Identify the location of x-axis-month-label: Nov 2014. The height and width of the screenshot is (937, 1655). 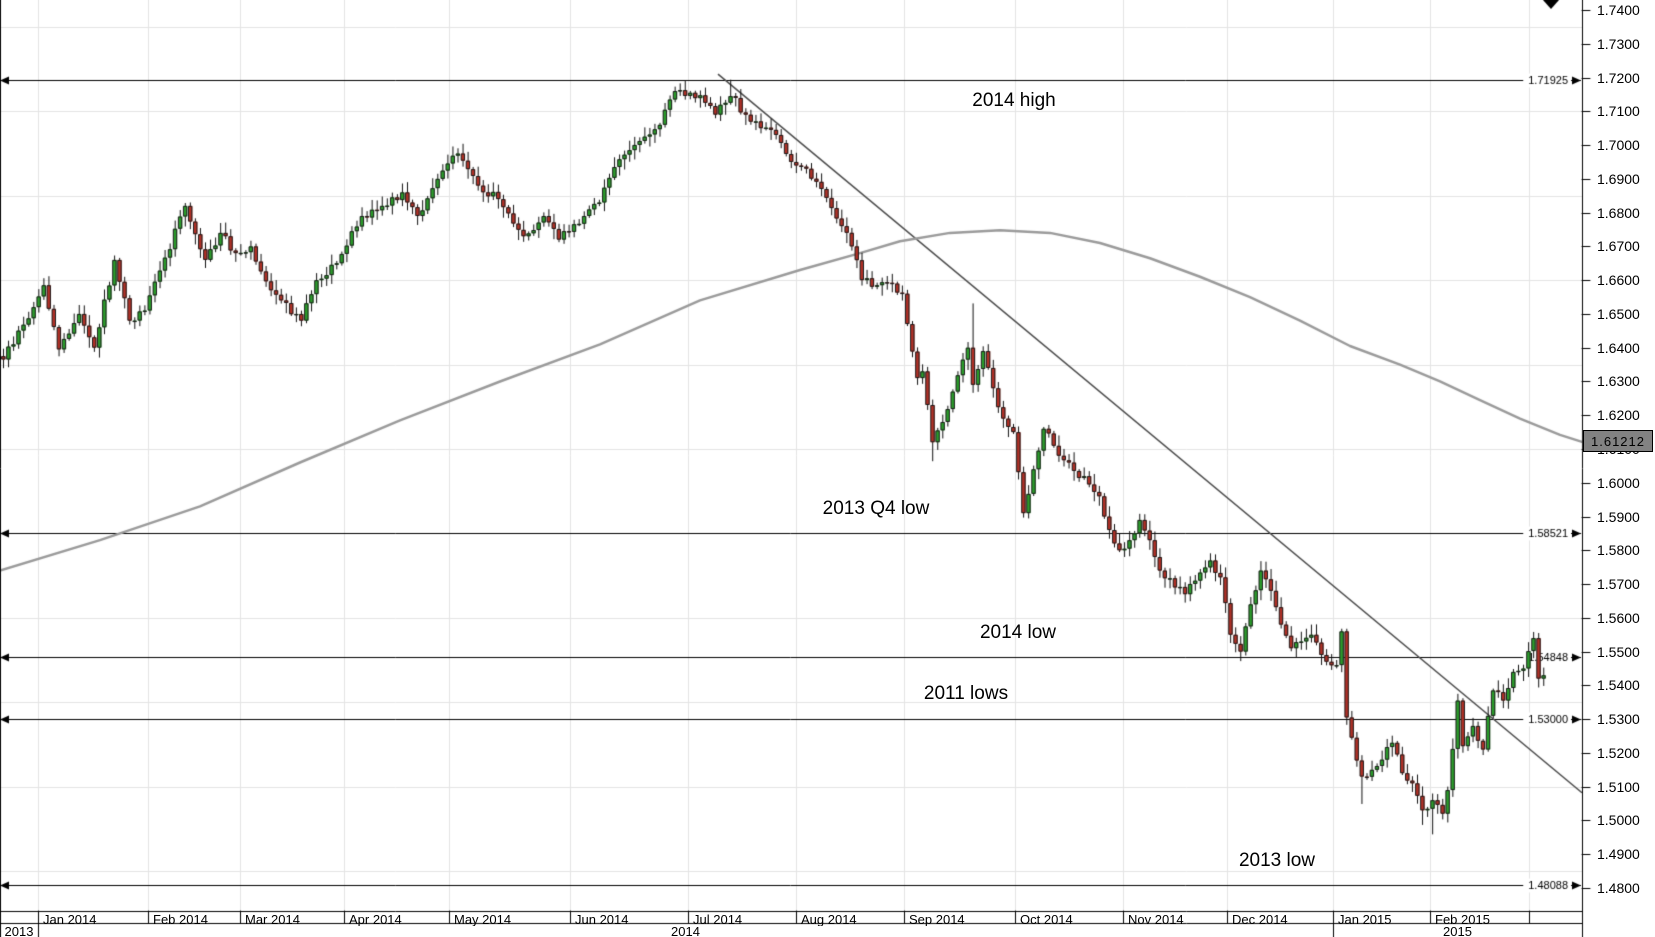
(1156, 919).